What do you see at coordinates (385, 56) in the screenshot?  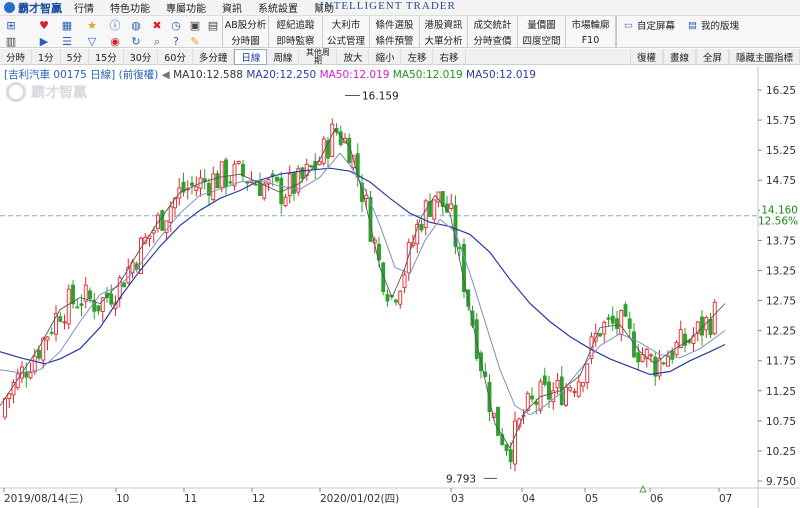 I see `zoom-out-button: 縮小` at bounding box center [385, 56].